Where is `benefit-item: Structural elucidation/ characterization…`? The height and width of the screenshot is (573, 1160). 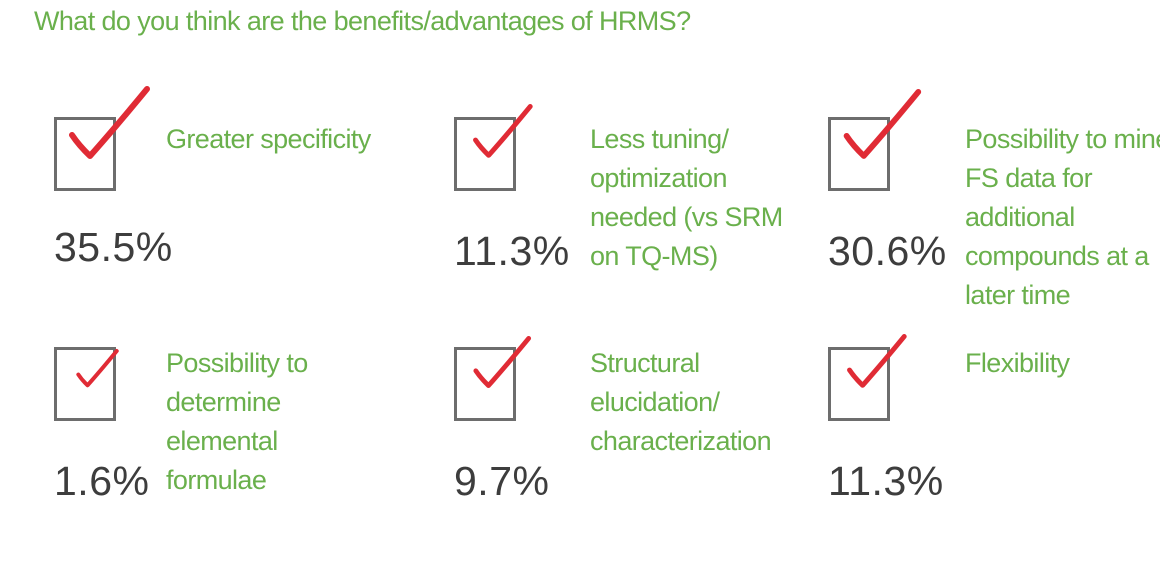
benefit-item: Structural elucidation/ characterization… is located at coordinates (639, 451).